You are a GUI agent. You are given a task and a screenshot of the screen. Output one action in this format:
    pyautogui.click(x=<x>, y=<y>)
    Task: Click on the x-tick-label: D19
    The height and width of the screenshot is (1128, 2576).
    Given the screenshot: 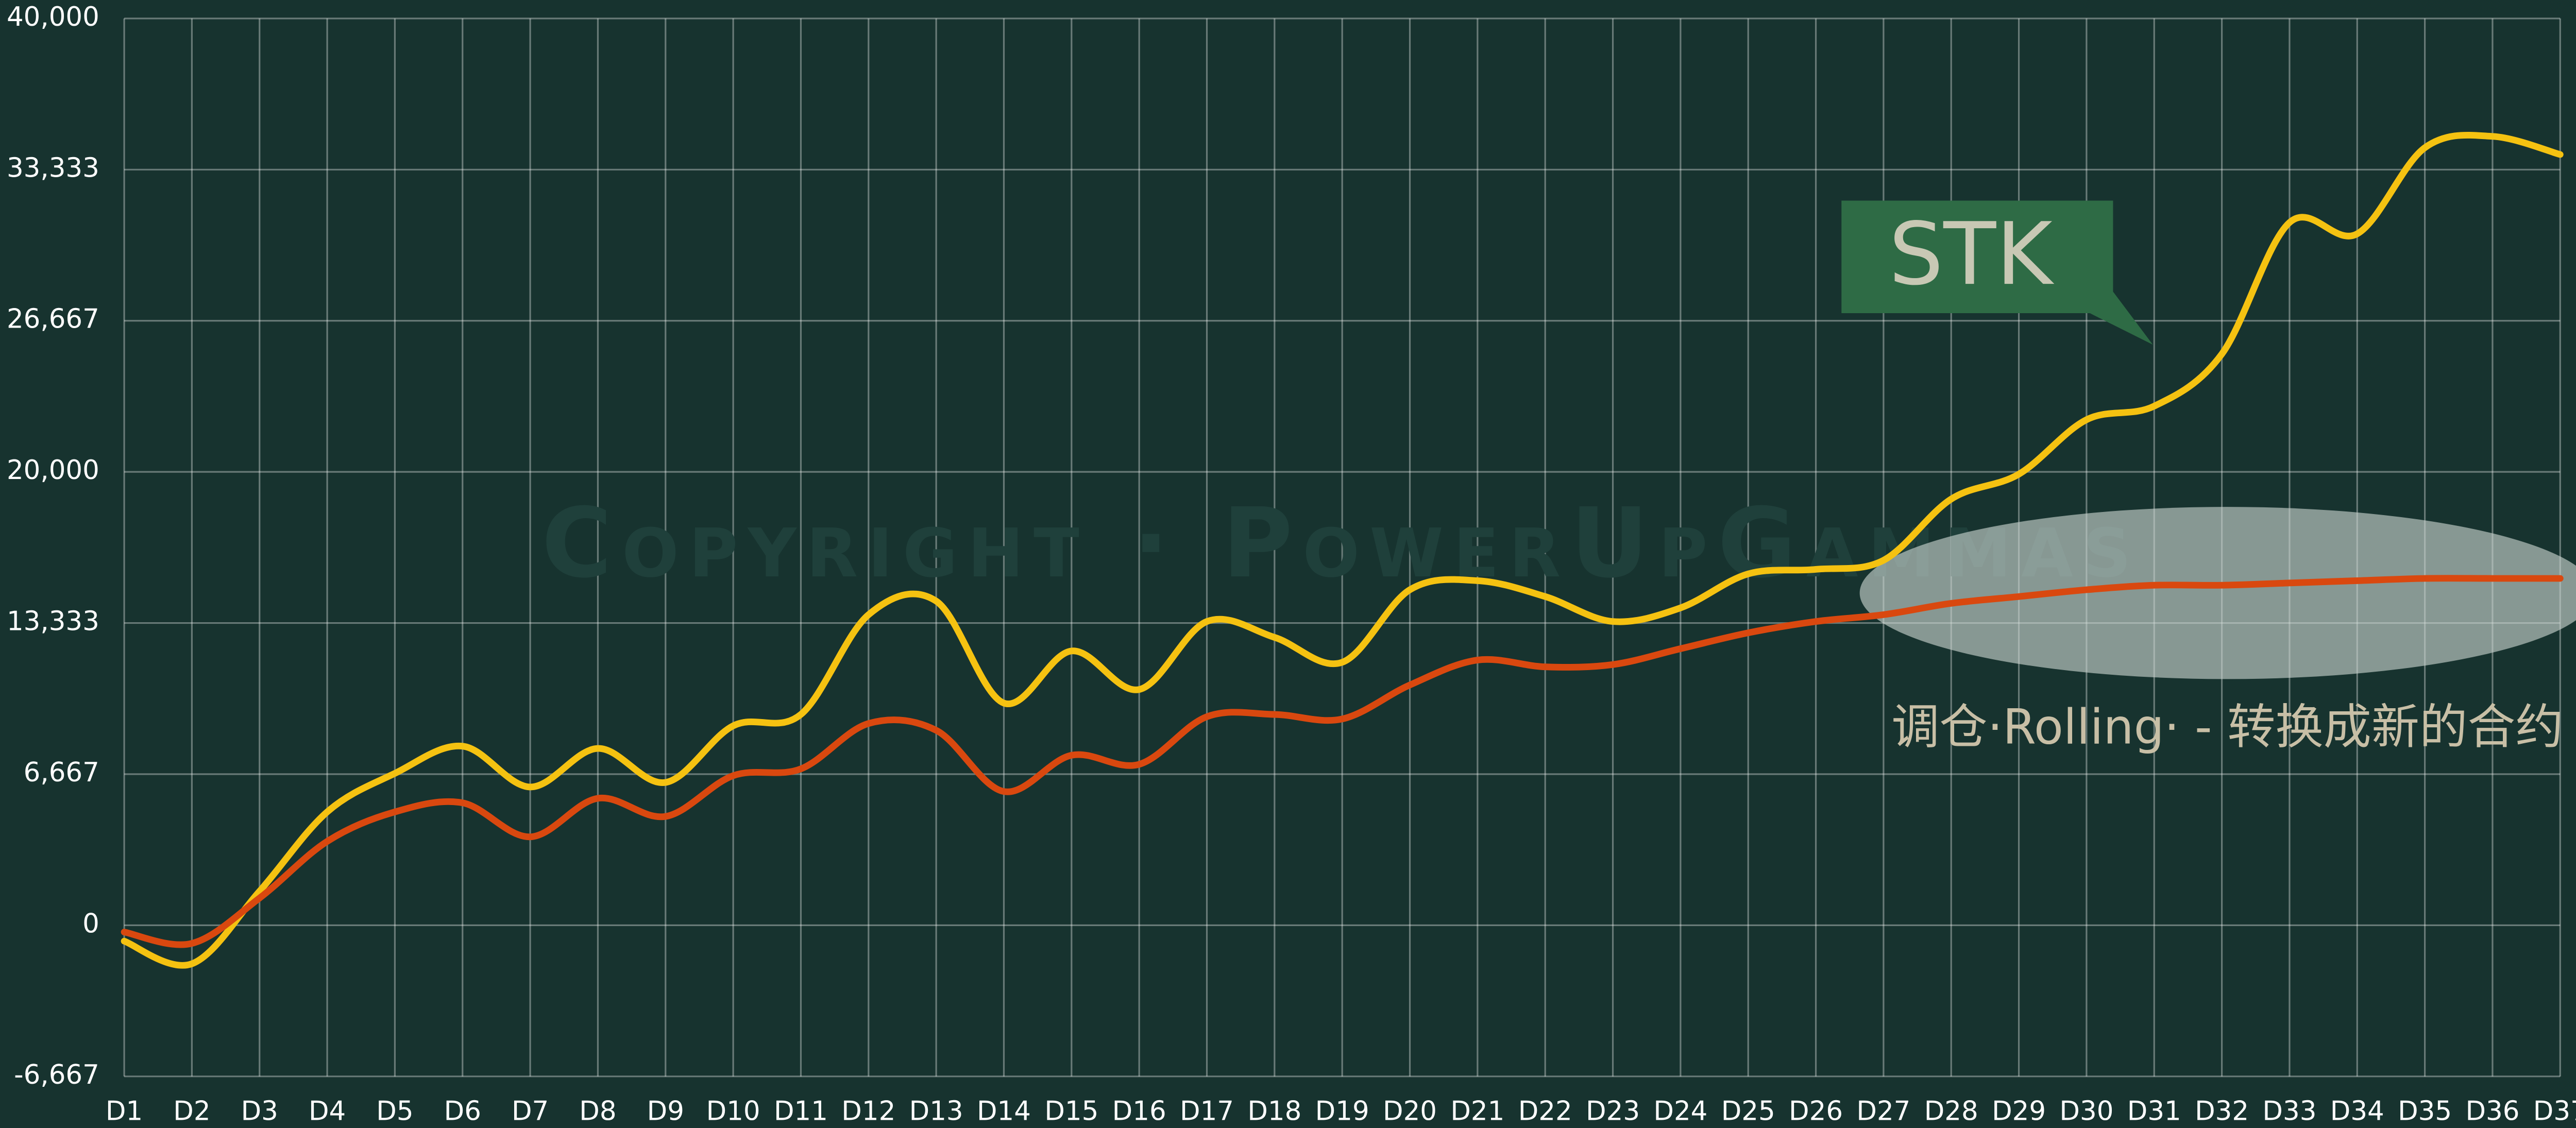 What is the action you would take?
    pyautogui.click(x=1342, y=1111)
    